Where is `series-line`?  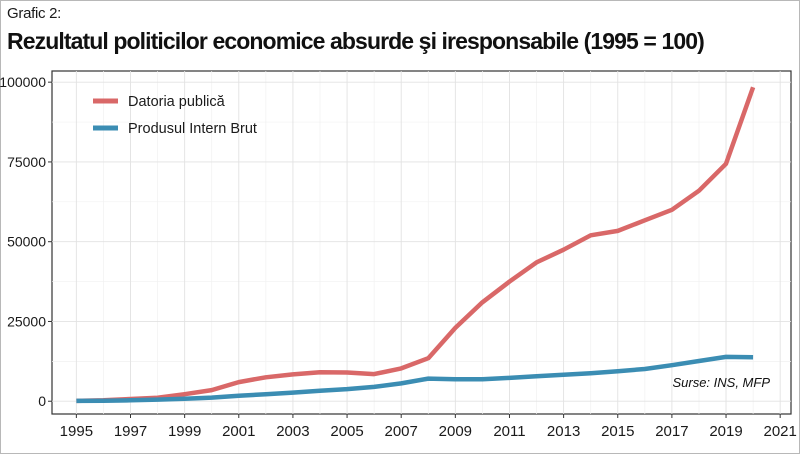
series-line is located at coordinates (415, 379).